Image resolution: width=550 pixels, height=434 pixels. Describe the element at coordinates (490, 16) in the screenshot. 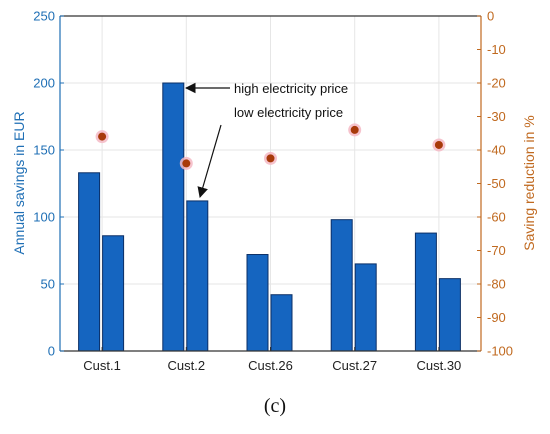

I see `tick-label-right: 0` at that location.